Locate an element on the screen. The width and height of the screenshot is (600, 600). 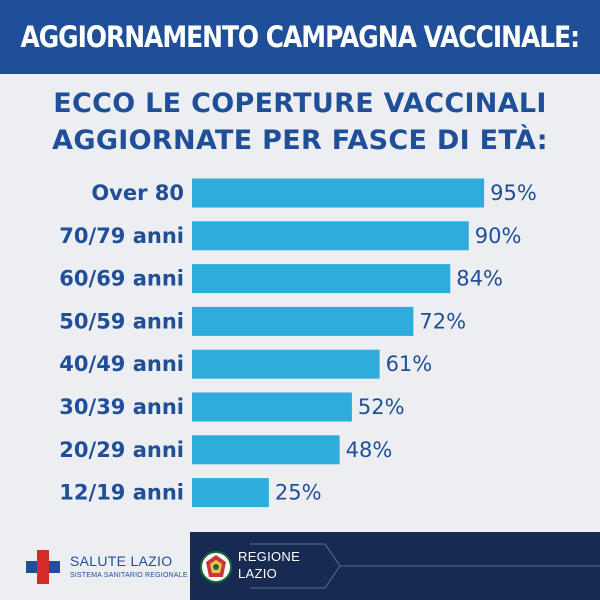
category-label: 60/69 anni is located at coordinates (121, 279).